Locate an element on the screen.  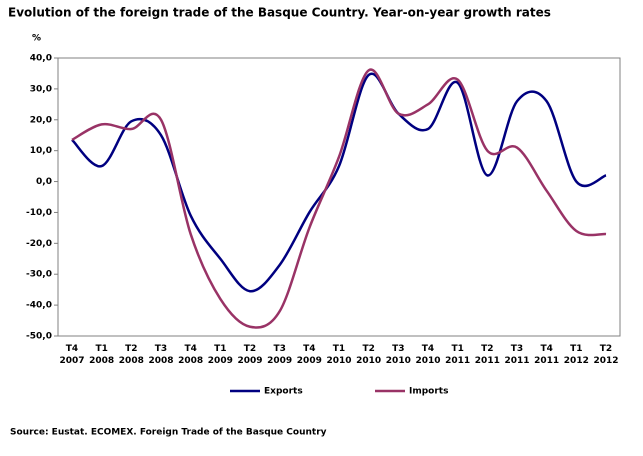
x-tick-label: T4 2011 is located at coordinates (546, 355).